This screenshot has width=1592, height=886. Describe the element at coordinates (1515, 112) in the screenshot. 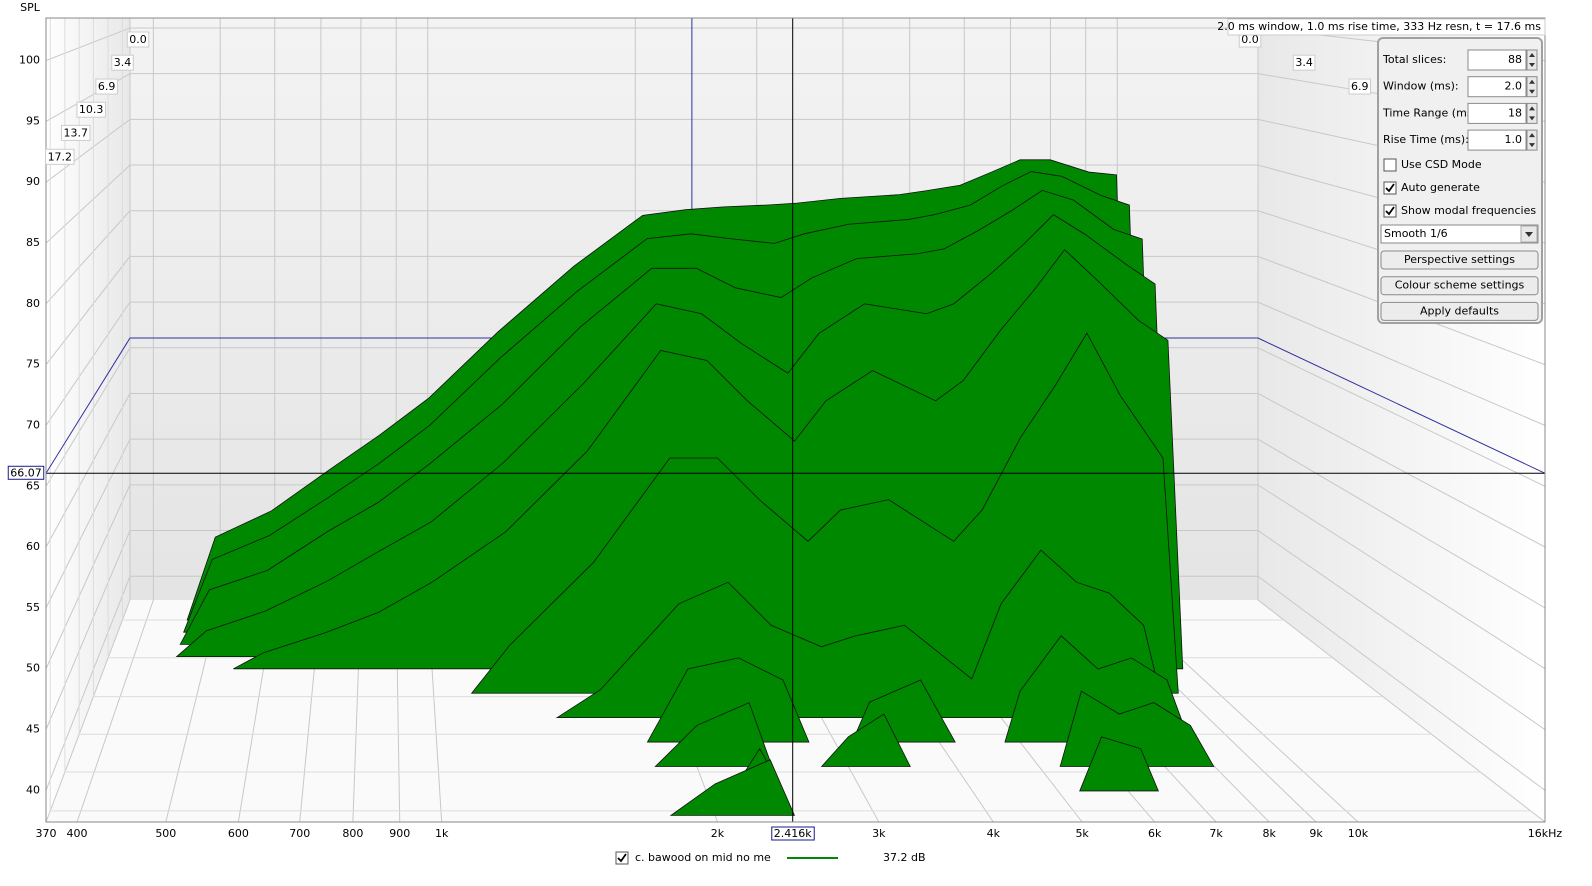

I see `field-value: 18` at that location.